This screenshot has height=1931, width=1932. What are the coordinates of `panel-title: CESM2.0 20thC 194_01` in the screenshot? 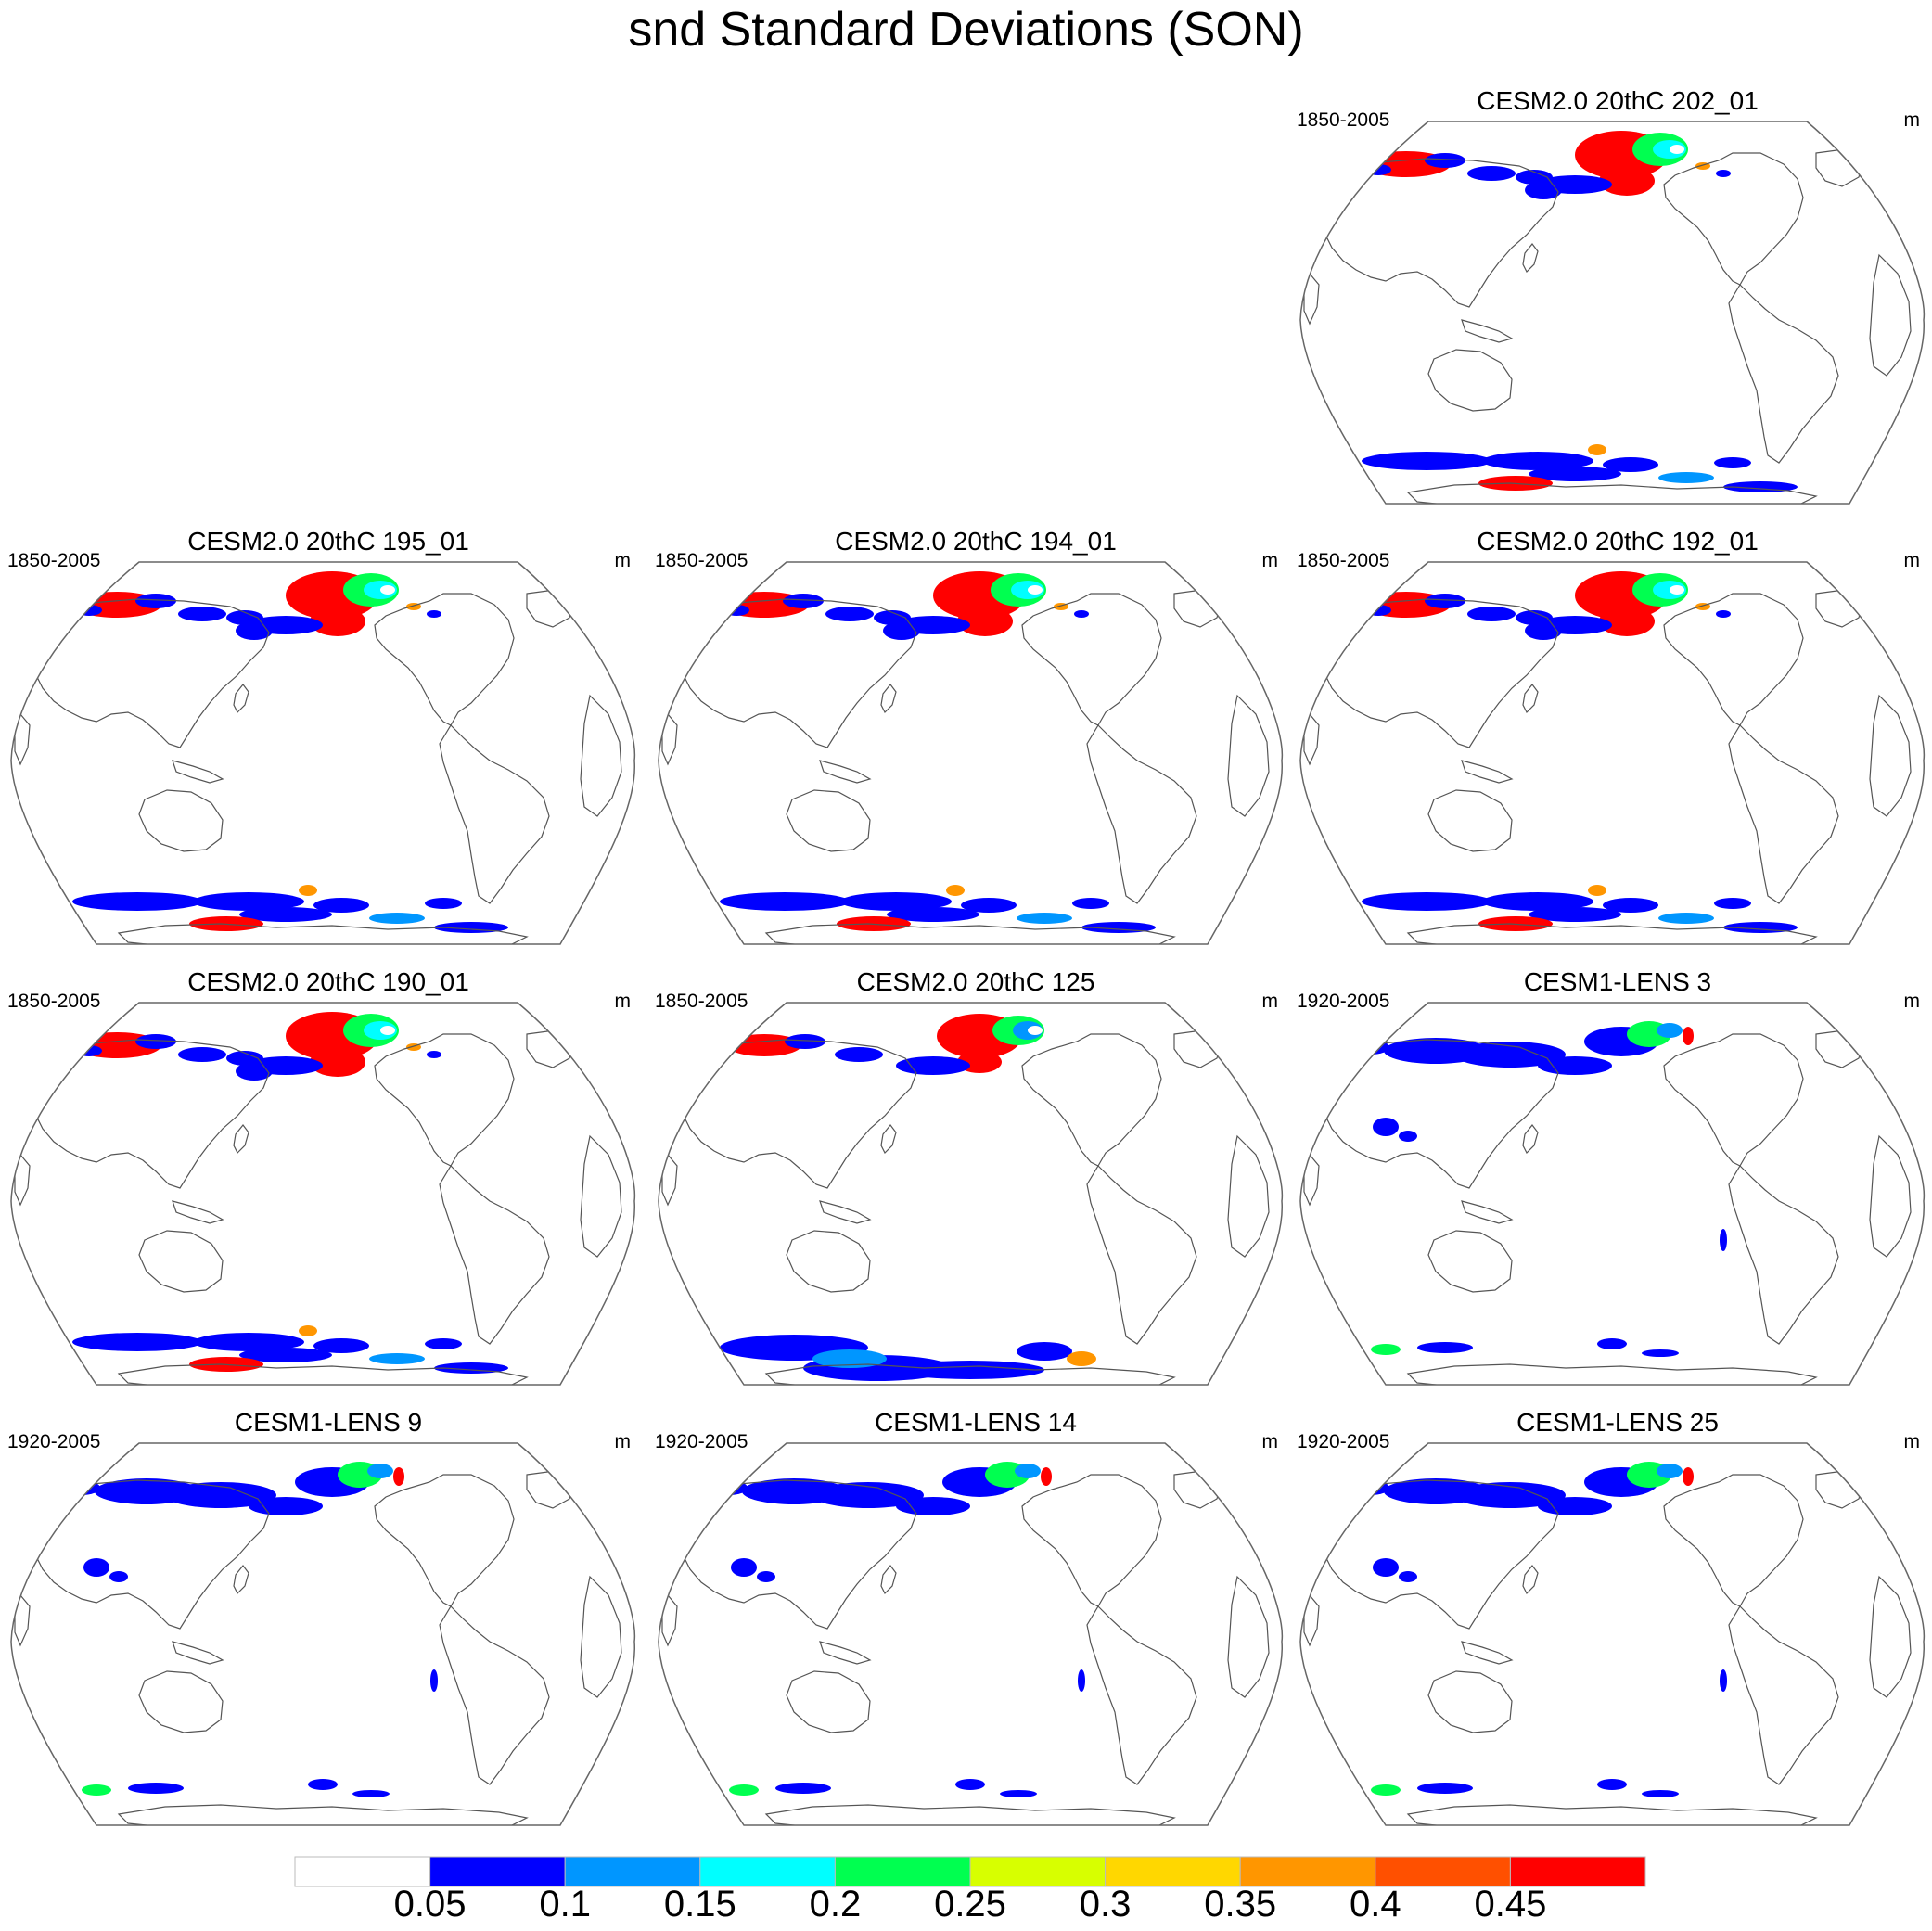 It's located at (976, 542).